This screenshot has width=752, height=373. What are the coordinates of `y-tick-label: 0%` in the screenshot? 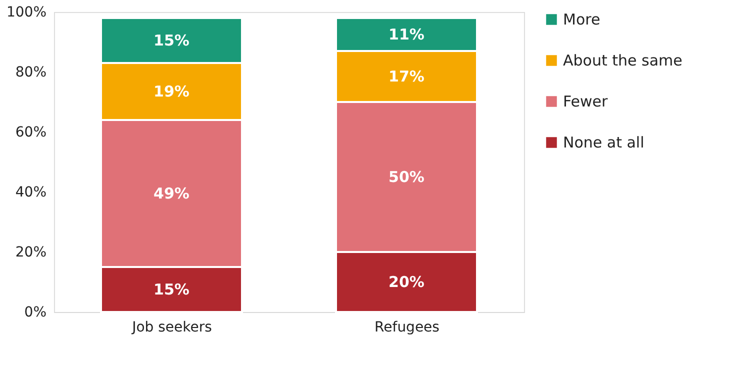 It's located at (35, 312).